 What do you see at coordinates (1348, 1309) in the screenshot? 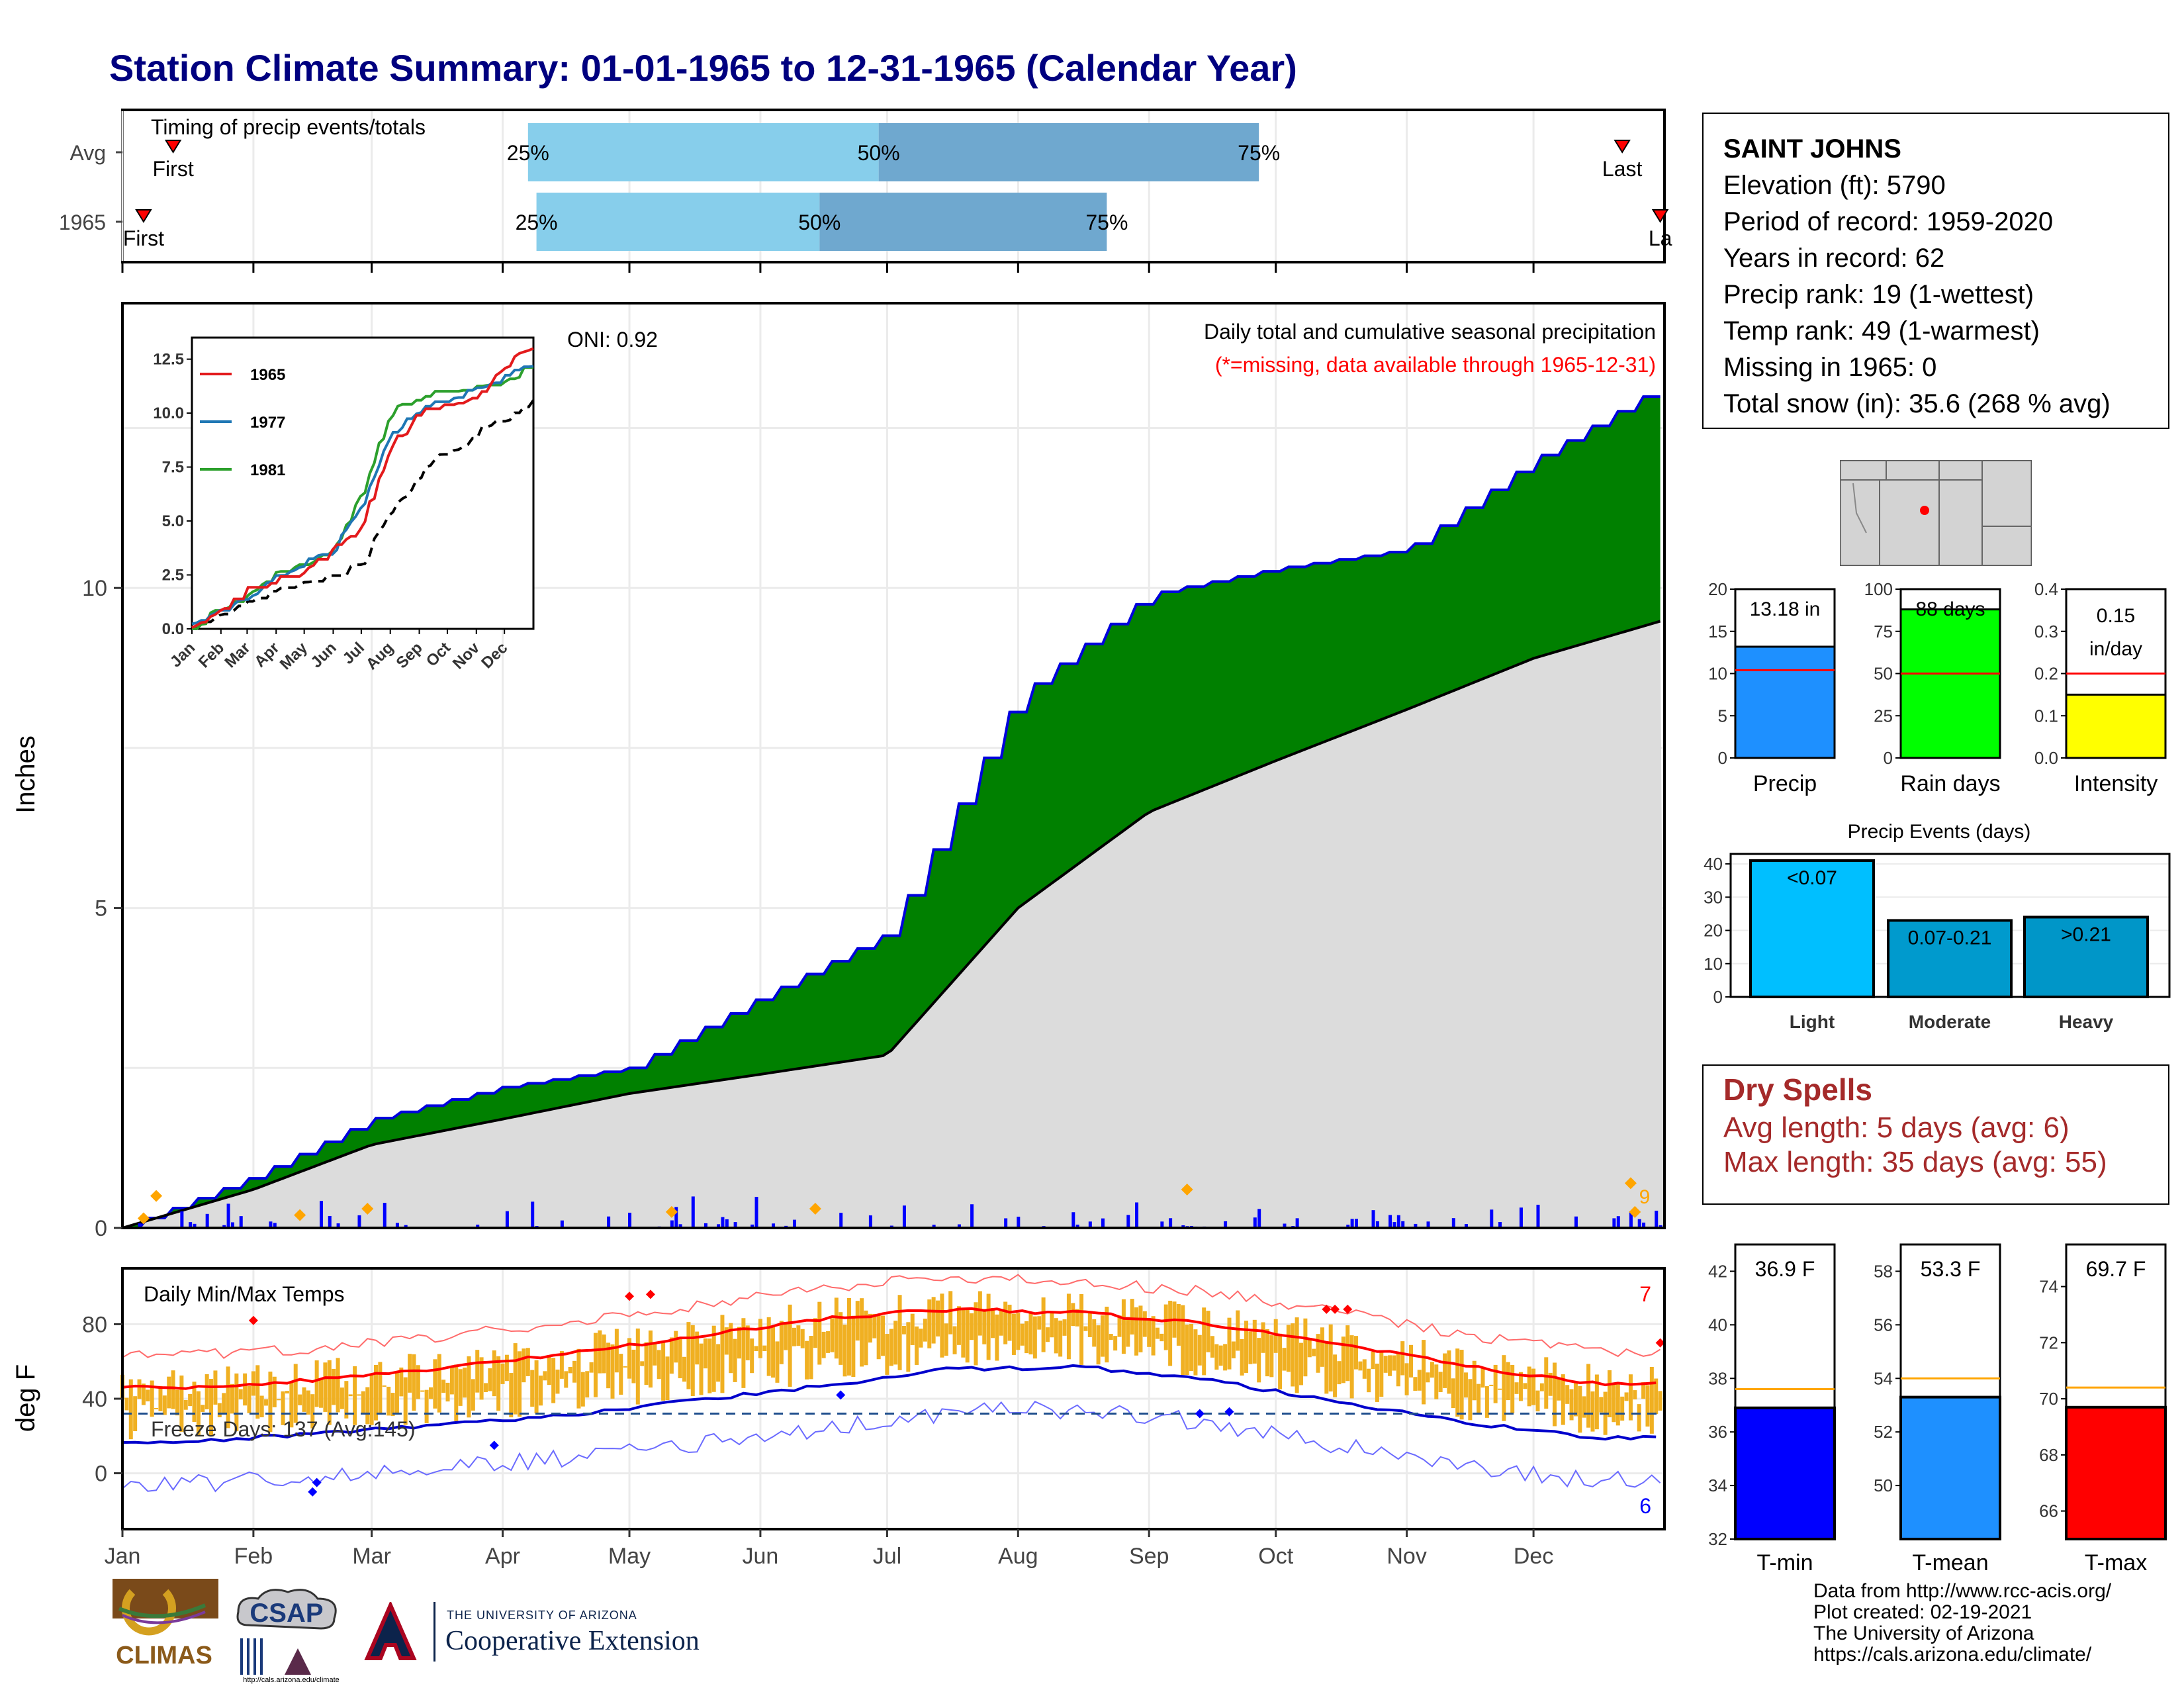
I see `record-high-marker` at bounding box center [1348, 1309].